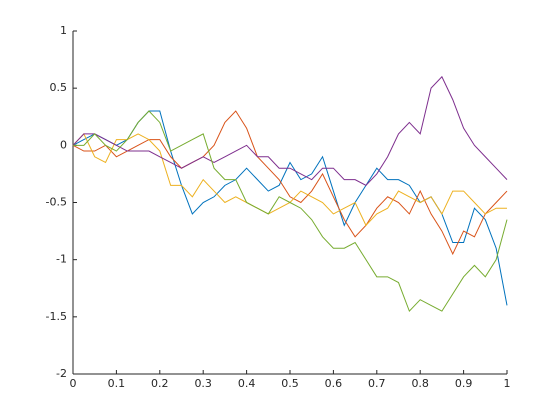  Describe the element at coordinates (334, 383) in the screenshot. I see `x-tick-label: 0.6` at that location.